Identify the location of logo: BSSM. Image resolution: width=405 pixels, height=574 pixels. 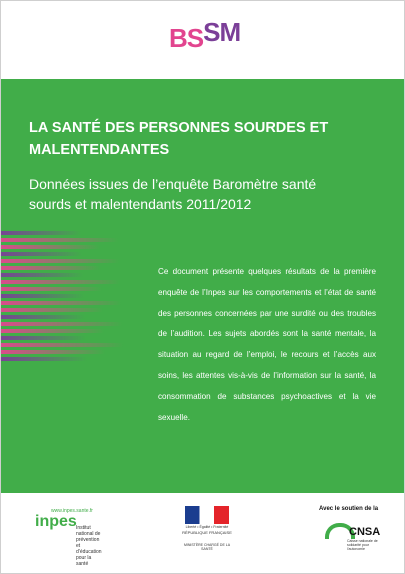
(205, 35).